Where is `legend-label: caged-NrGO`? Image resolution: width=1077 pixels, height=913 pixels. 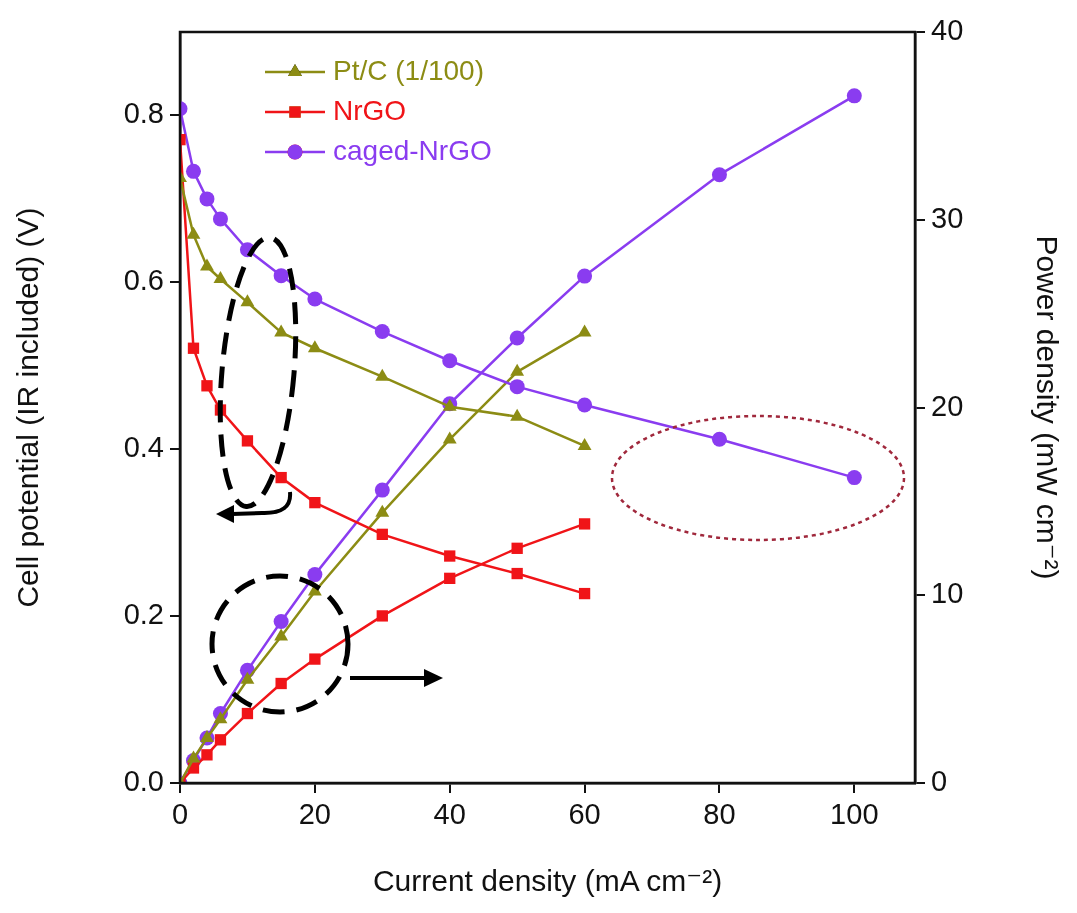 legend-label: caged-NrGO is located at coordinates (412, 150).